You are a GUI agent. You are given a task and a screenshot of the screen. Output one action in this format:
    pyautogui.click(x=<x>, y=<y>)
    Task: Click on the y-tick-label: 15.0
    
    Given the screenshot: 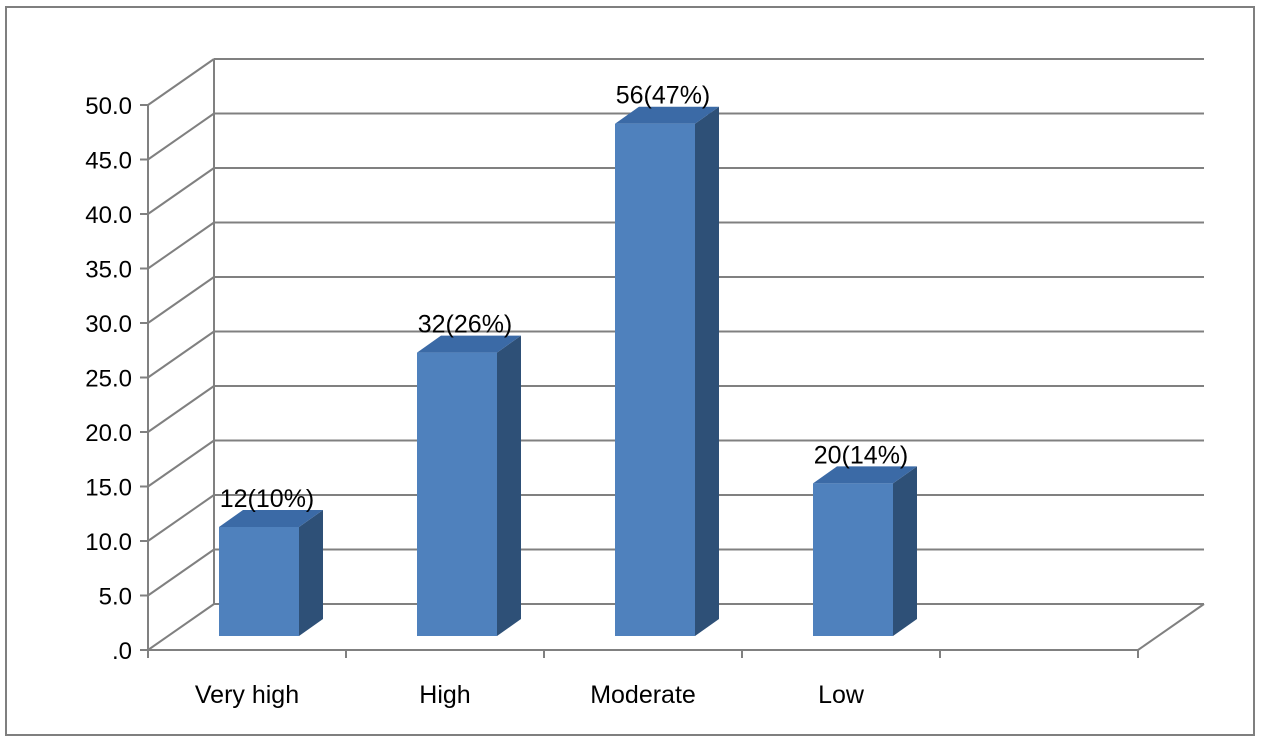 What is the action you would take?
    pyautogui.click(x=108, y=488)
    